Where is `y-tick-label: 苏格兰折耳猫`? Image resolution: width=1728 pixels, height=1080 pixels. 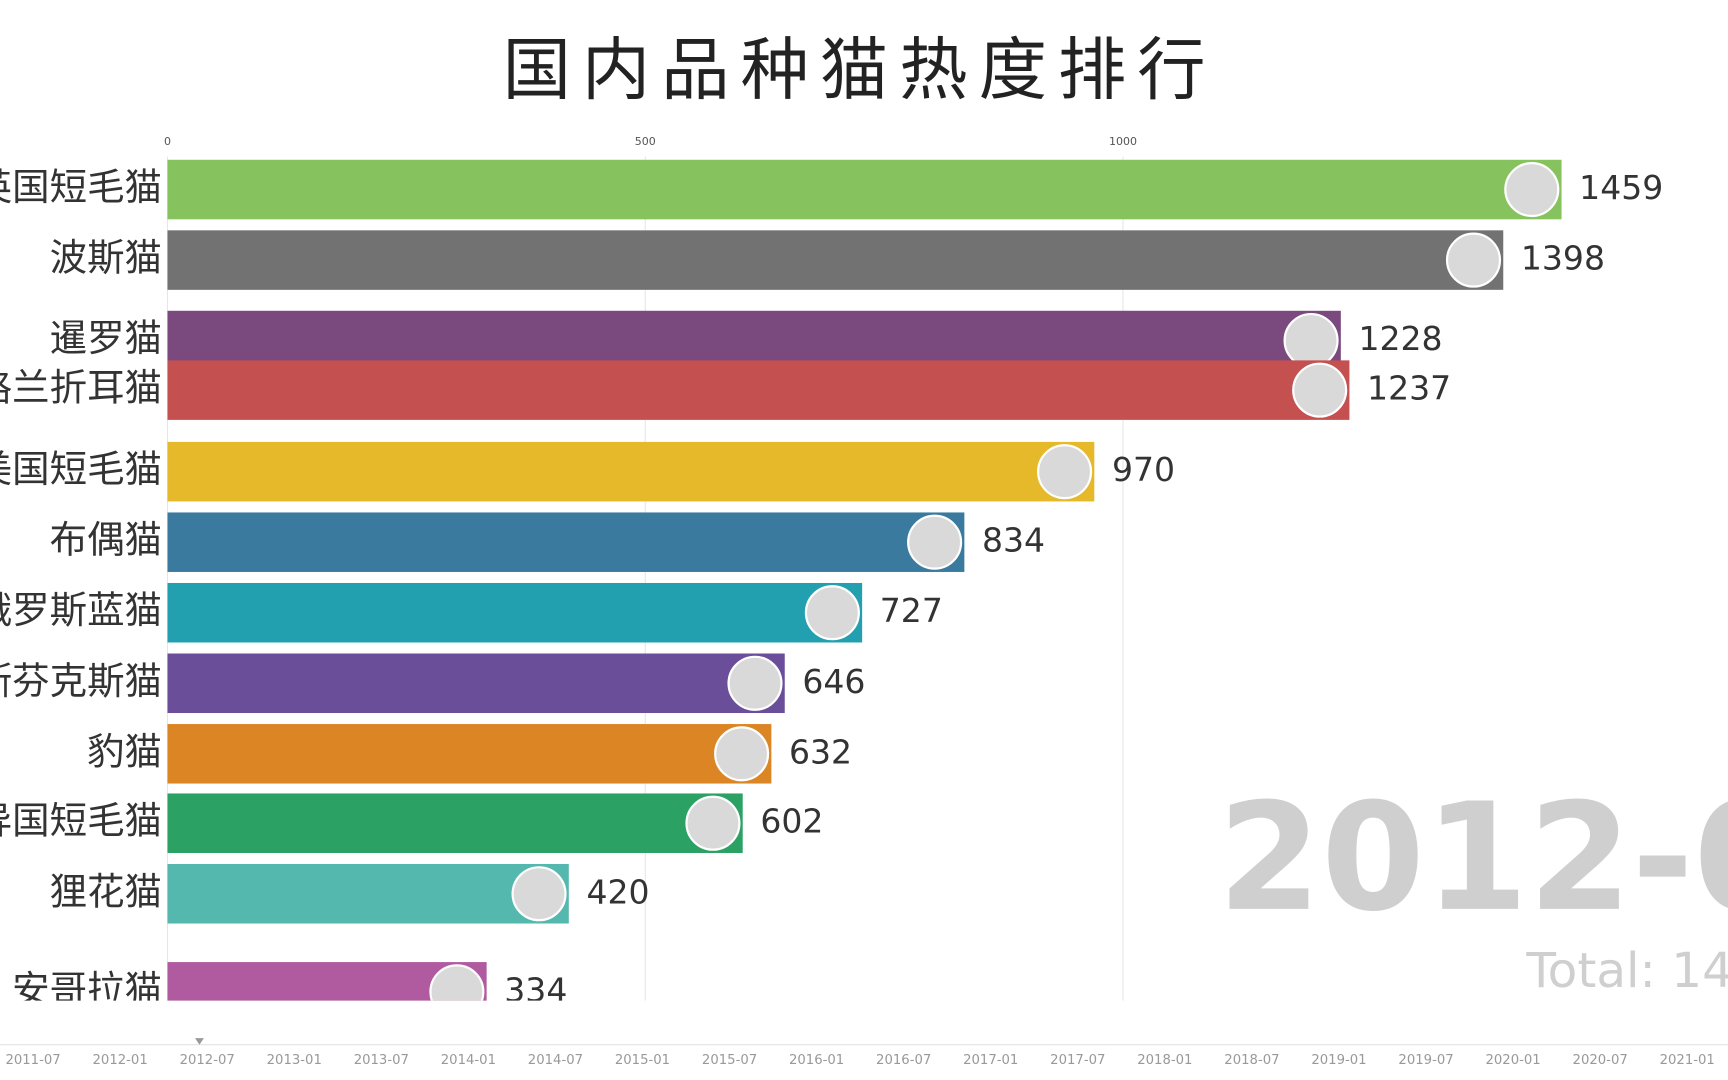 y-tick-label: 苏格兰折耳猫 is located at coordinates (81, 388).